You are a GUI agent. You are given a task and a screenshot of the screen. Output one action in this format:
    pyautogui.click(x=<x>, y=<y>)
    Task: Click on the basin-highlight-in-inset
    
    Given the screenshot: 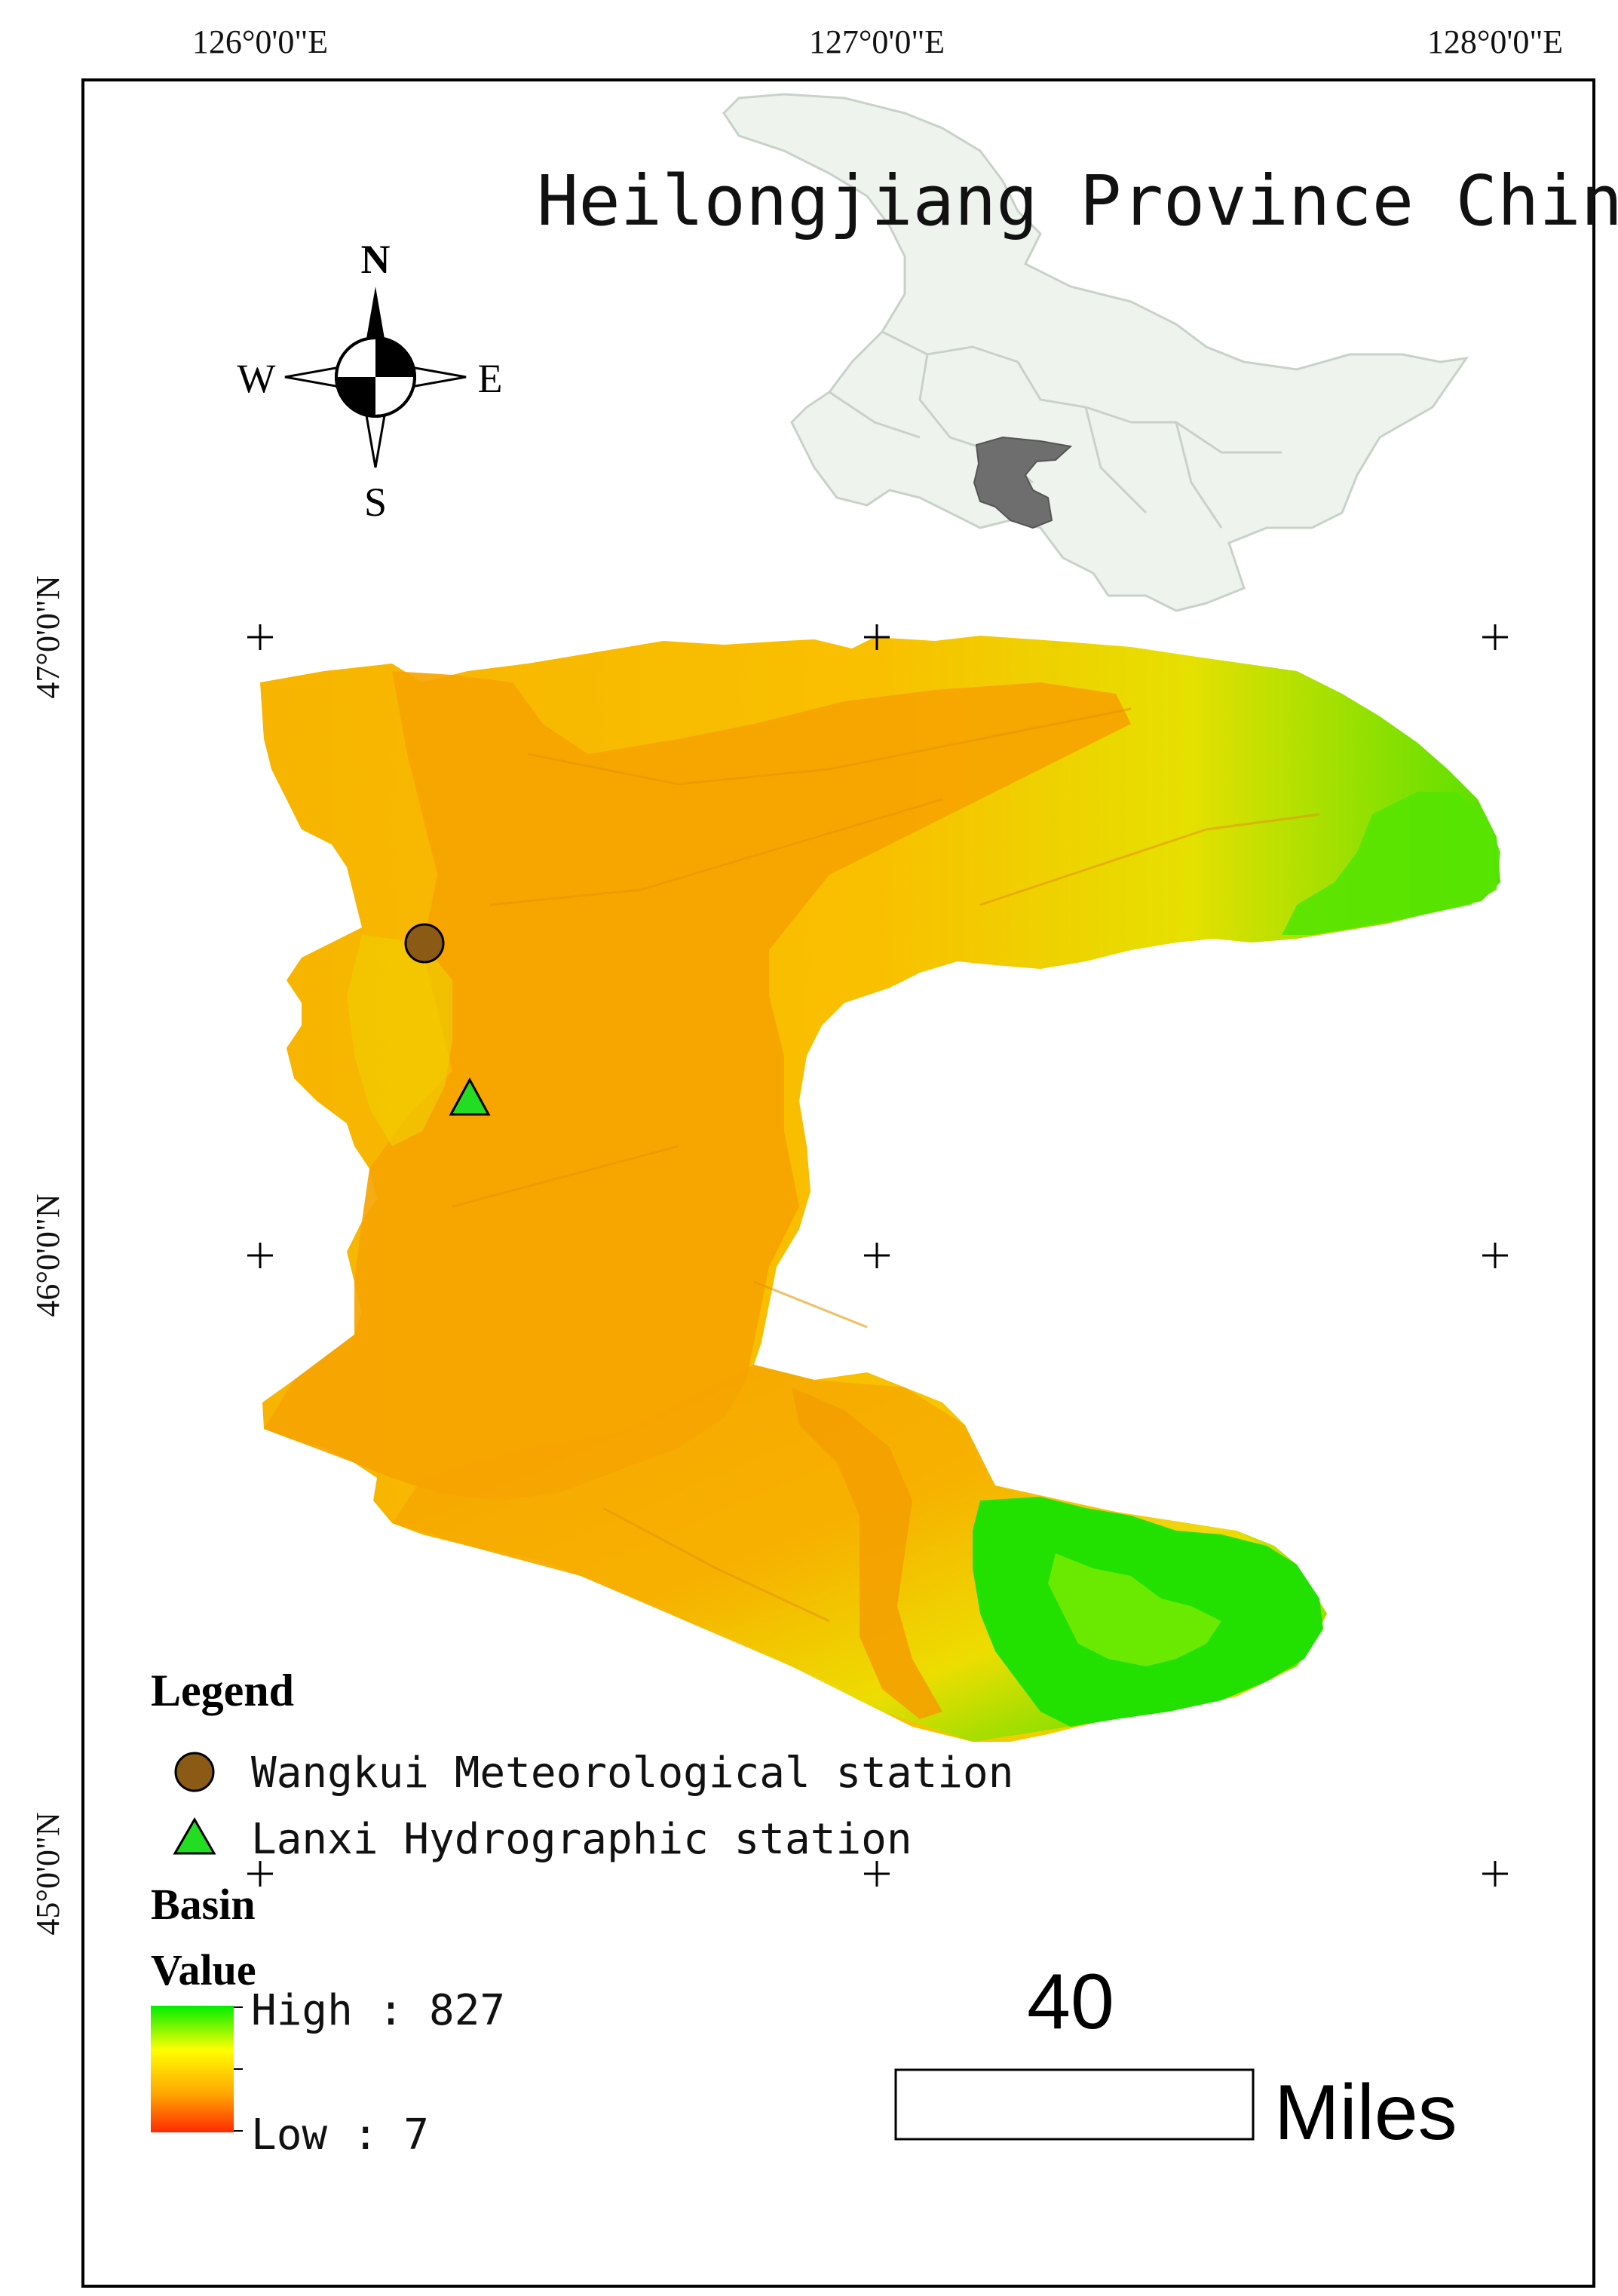 What is the action you would take?
    pyautogui.click(x=1023, y=482)
    